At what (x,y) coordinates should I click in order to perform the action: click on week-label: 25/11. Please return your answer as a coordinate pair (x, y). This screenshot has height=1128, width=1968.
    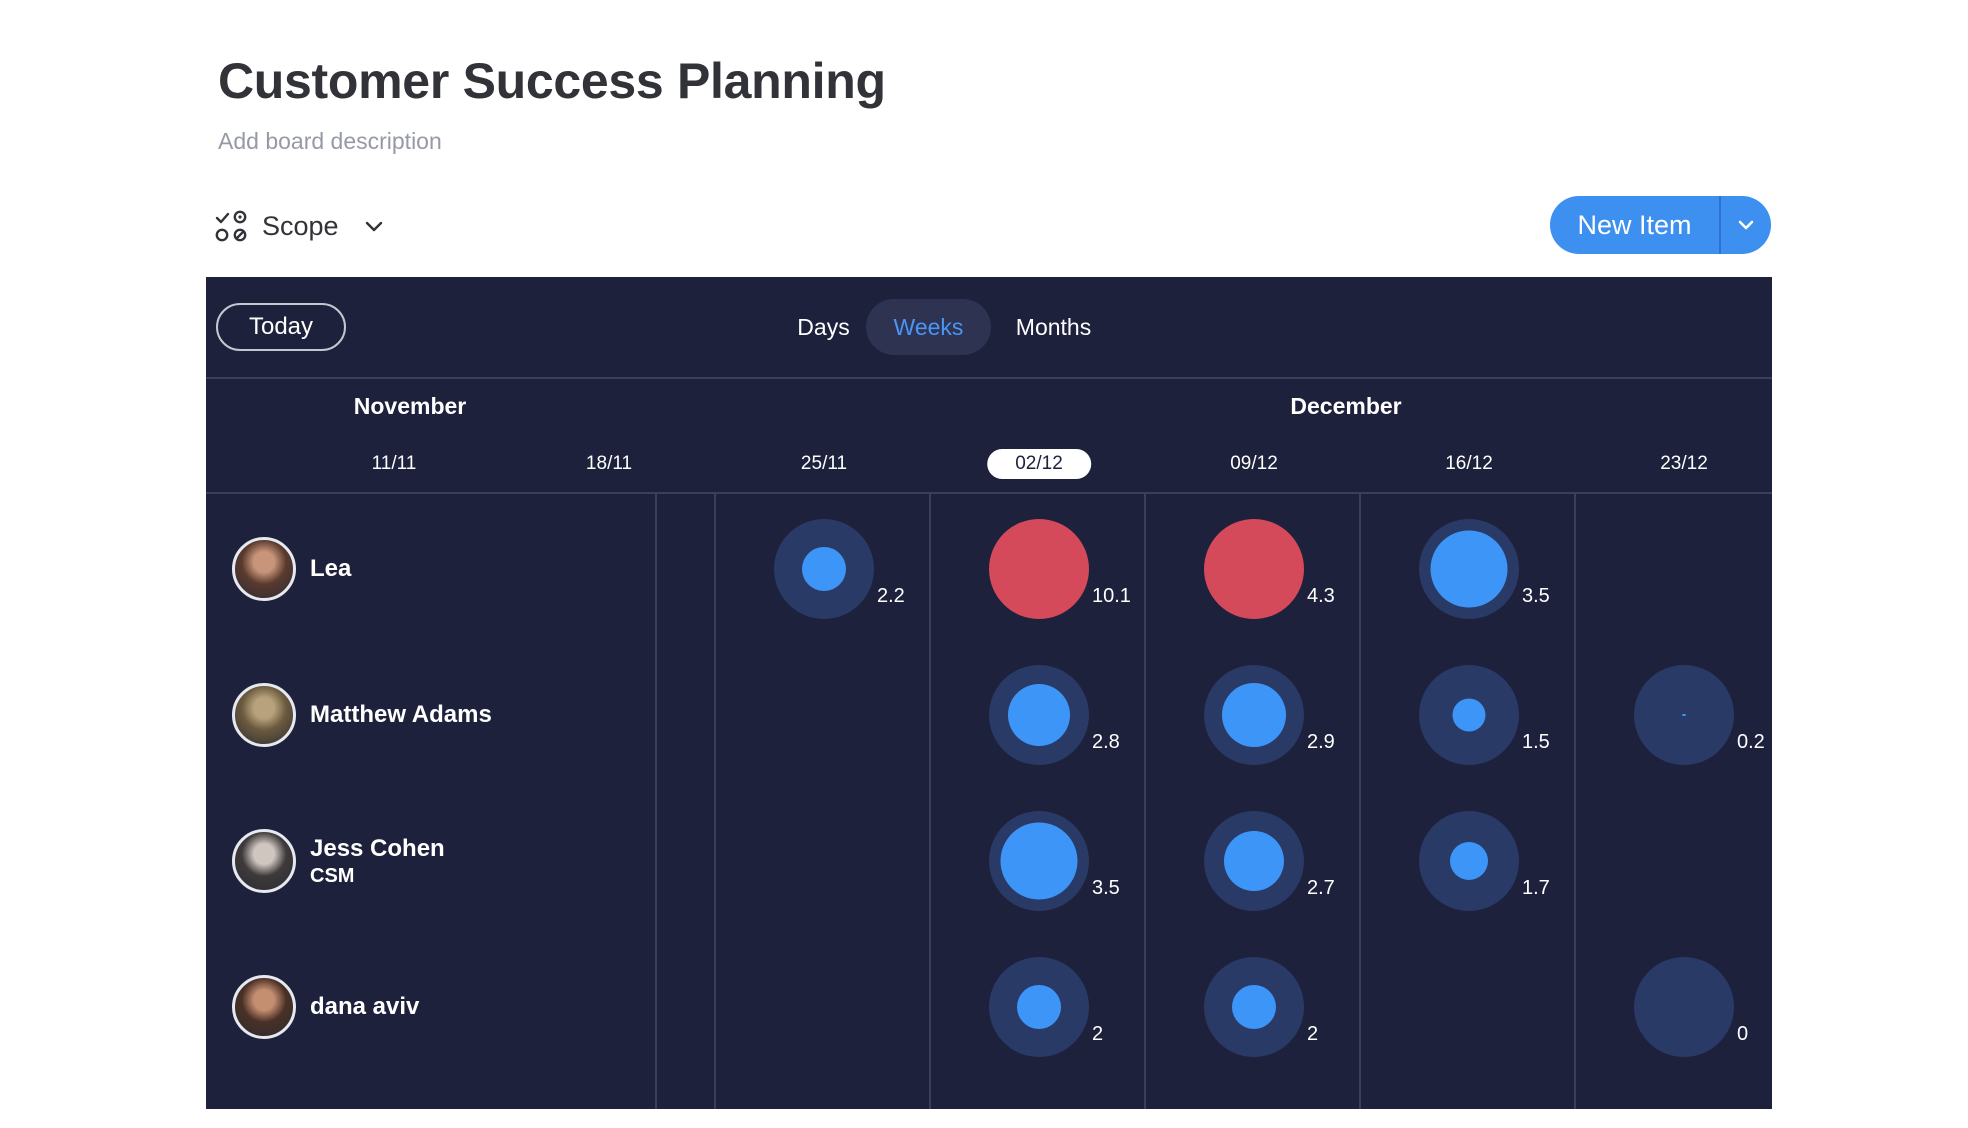
    Looking at the image, I should click on (824, 463).